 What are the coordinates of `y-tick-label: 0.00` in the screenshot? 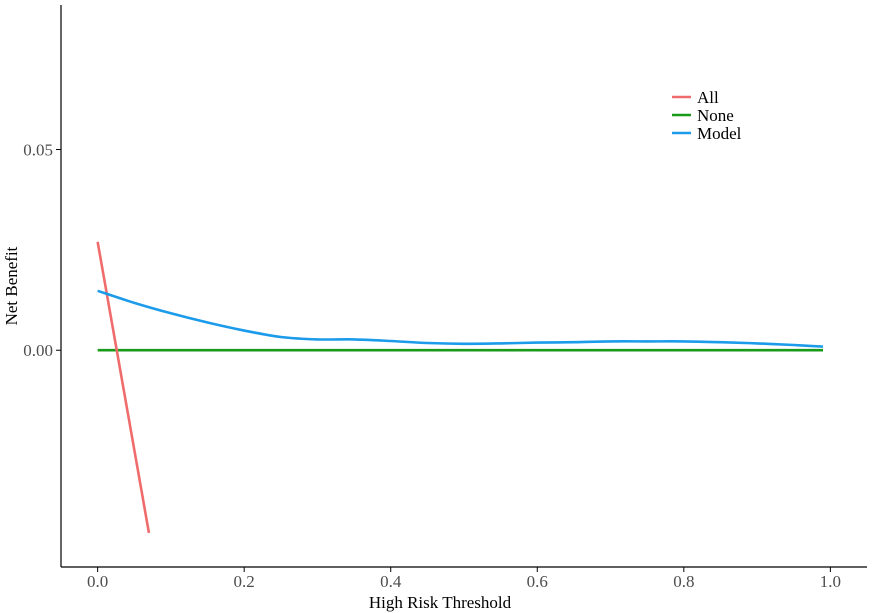 It's located at (38, 350).